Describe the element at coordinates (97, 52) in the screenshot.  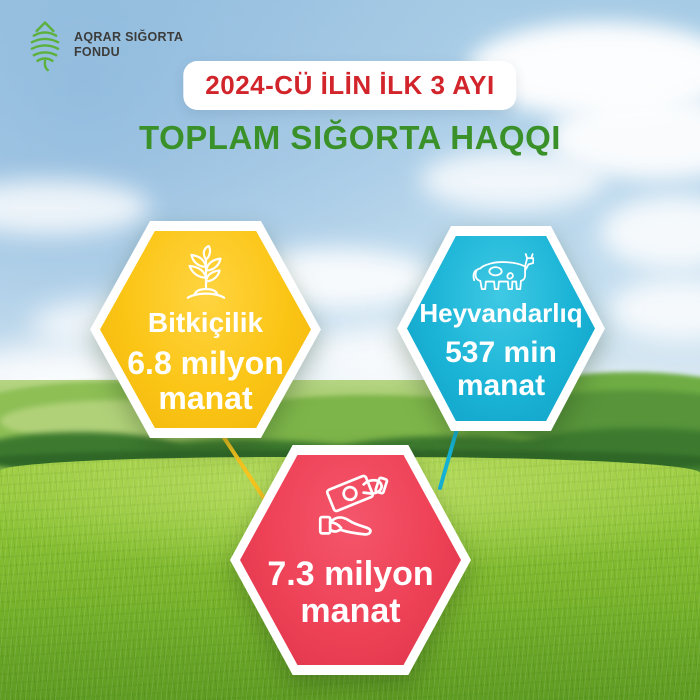
I see `org-name-line2: FONDU` at that location.